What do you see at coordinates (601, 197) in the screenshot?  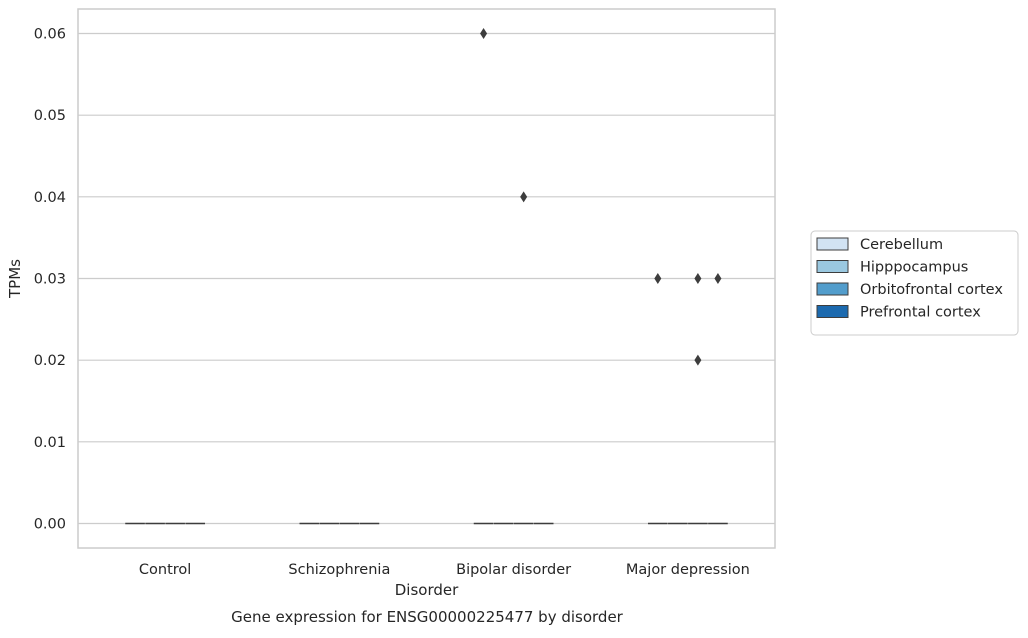 I see `outlier-markers` at bounding box center [601, 197].